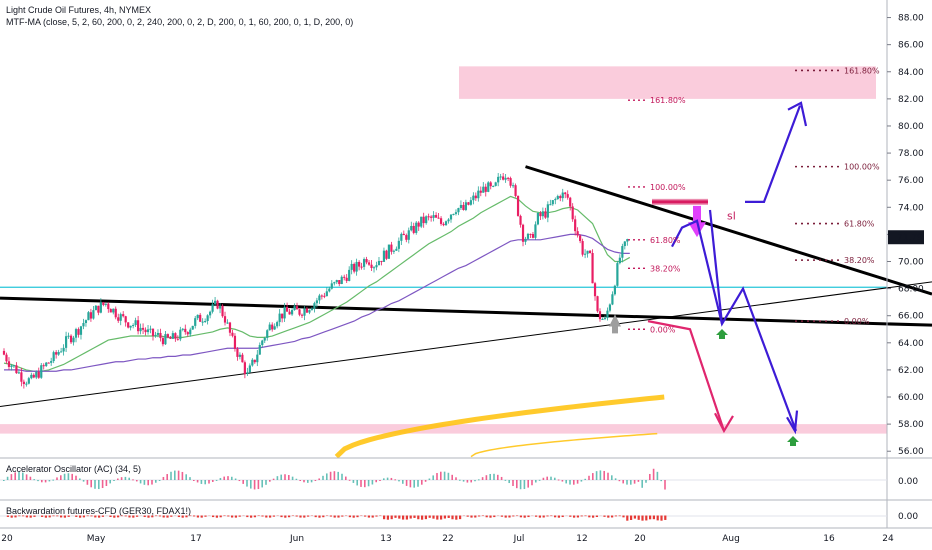 The height and width of the screenshot is (550, 932). What do you see at coordinates (668, 187) in the screenshot?
I see `fib-label: 100.00%` at bounding box center [668, 187].